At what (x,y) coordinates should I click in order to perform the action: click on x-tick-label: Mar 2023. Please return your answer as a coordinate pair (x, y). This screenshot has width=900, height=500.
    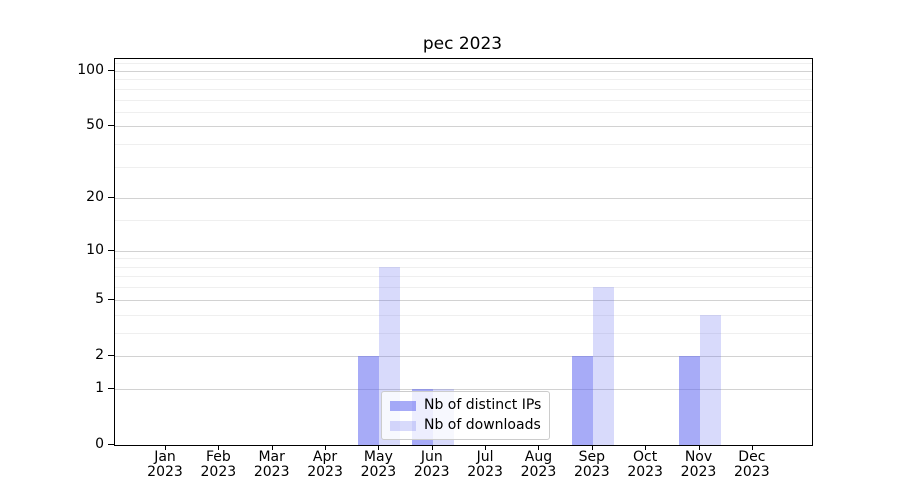
    Looking at the image, I should click on (271, 464).